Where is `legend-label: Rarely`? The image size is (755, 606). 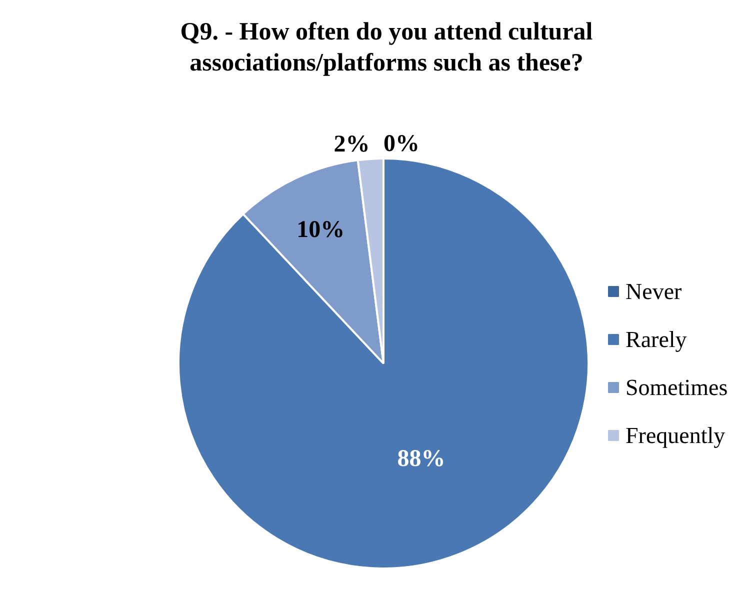
legend-label: Rarely is located at coordinates (657, 339).